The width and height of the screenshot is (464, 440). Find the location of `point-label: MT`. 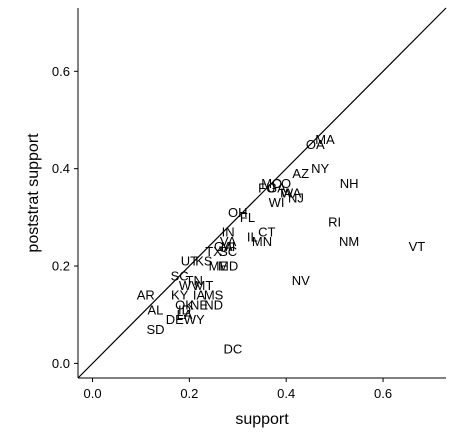

point-label: MT is located at coordinates (204, 285).